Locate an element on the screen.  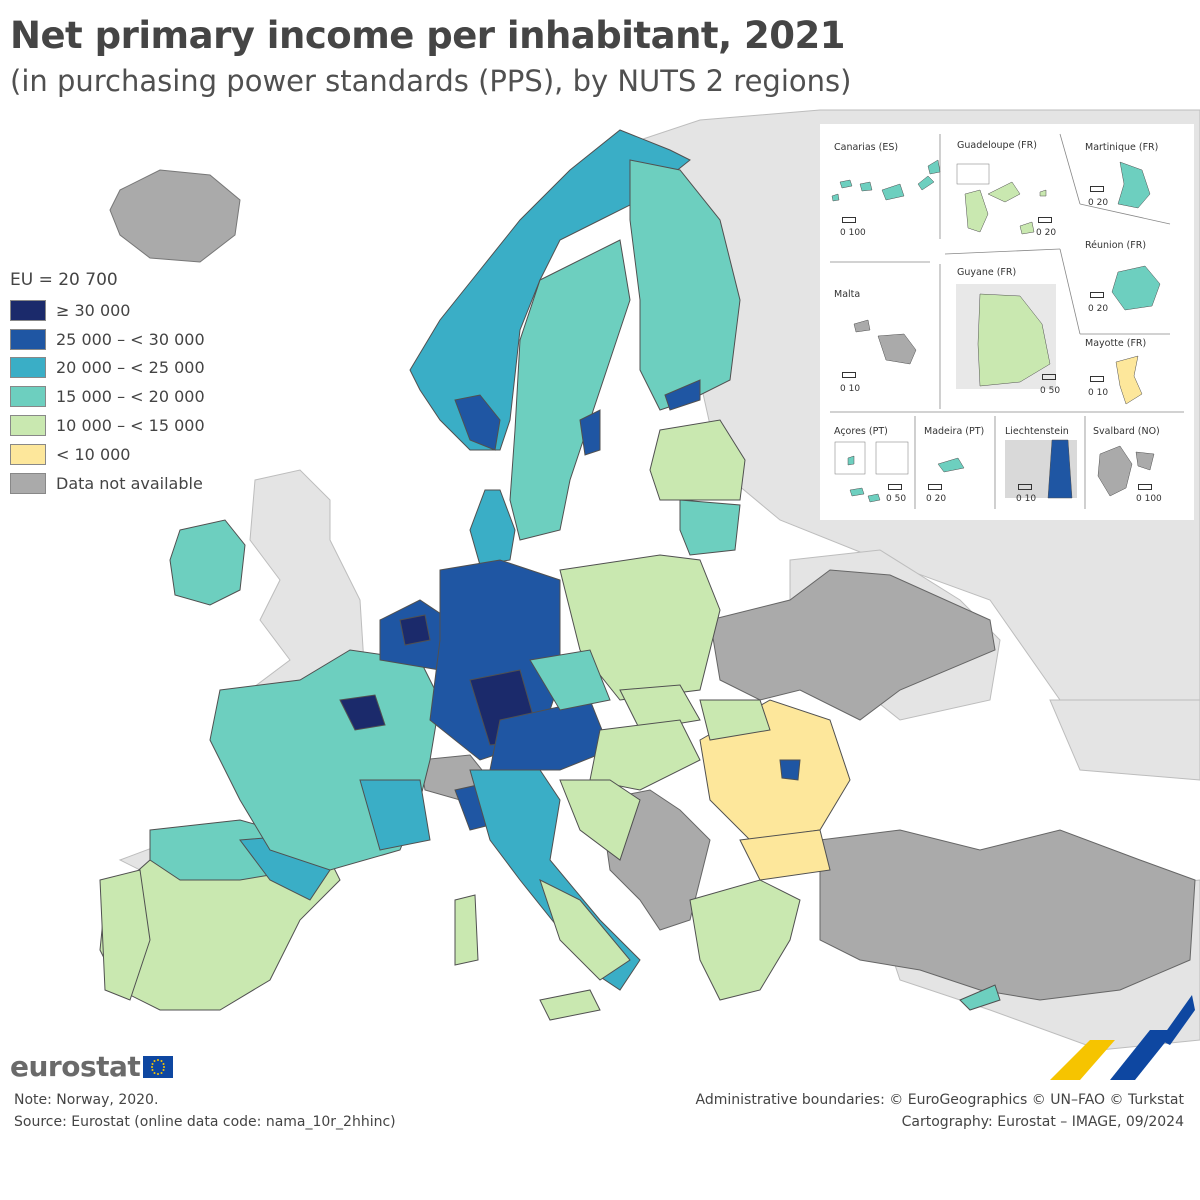
inset-label: Açores (PT) is located at coordinates (861, 431).